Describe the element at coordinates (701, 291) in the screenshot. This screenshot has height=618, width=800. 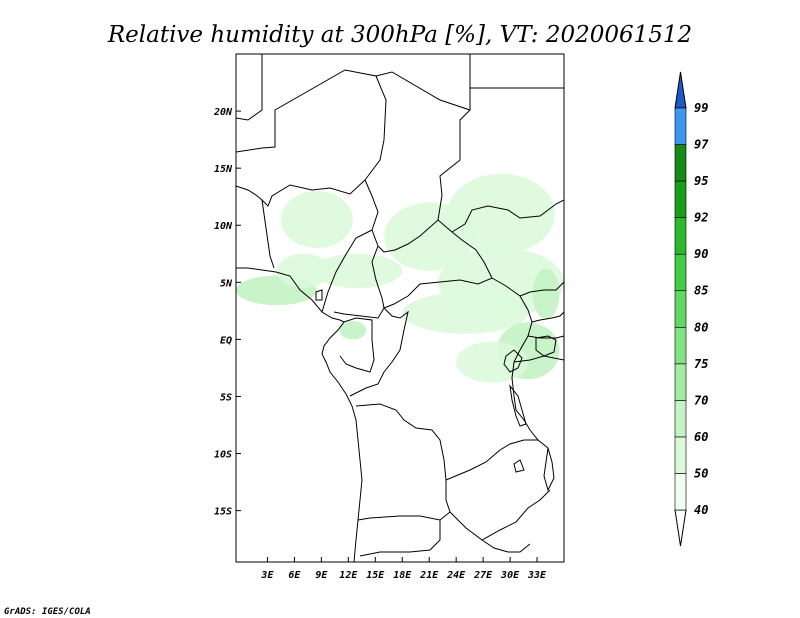
I see `colorbar-label: 85` at that location.